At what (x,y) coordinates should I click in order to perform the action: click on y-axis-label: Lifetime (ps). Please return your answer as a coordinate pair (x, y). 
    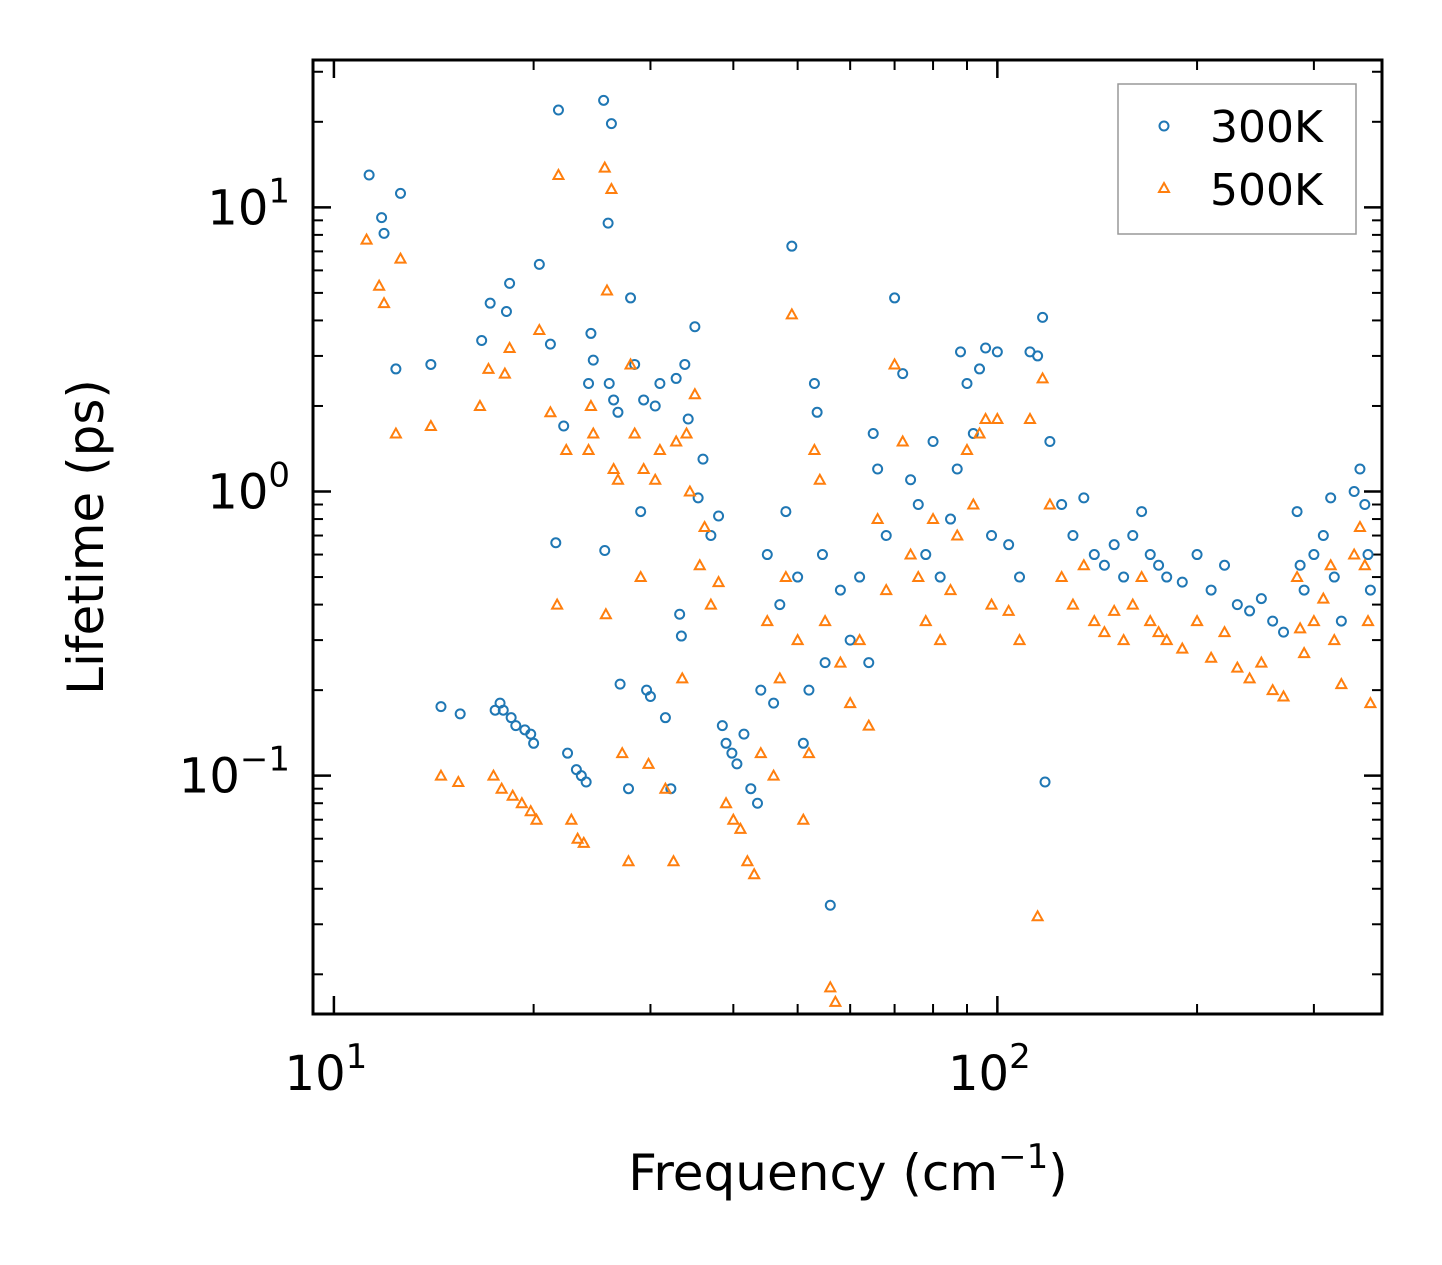
    Looking at the image, I should click on (86, 537).